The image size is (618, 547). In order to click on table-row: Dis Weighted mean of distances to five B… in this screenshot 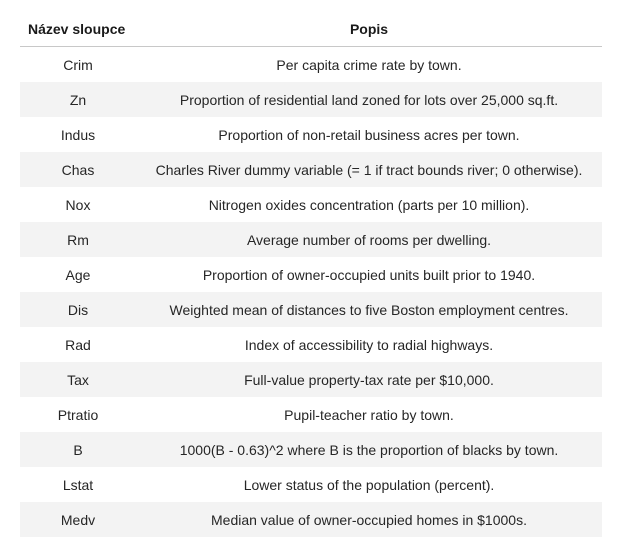, I will do `click(311, 309)`.